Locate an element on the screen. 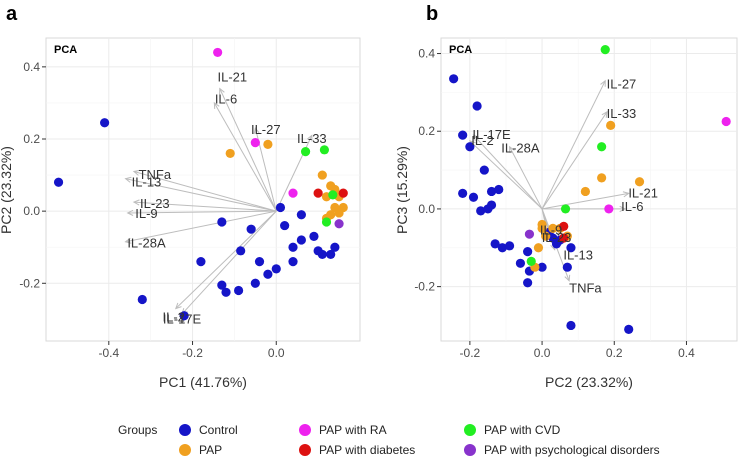 The image size is (749, 457). panel-a-vector-label: IL-17E is located at coordinates (182, 318).